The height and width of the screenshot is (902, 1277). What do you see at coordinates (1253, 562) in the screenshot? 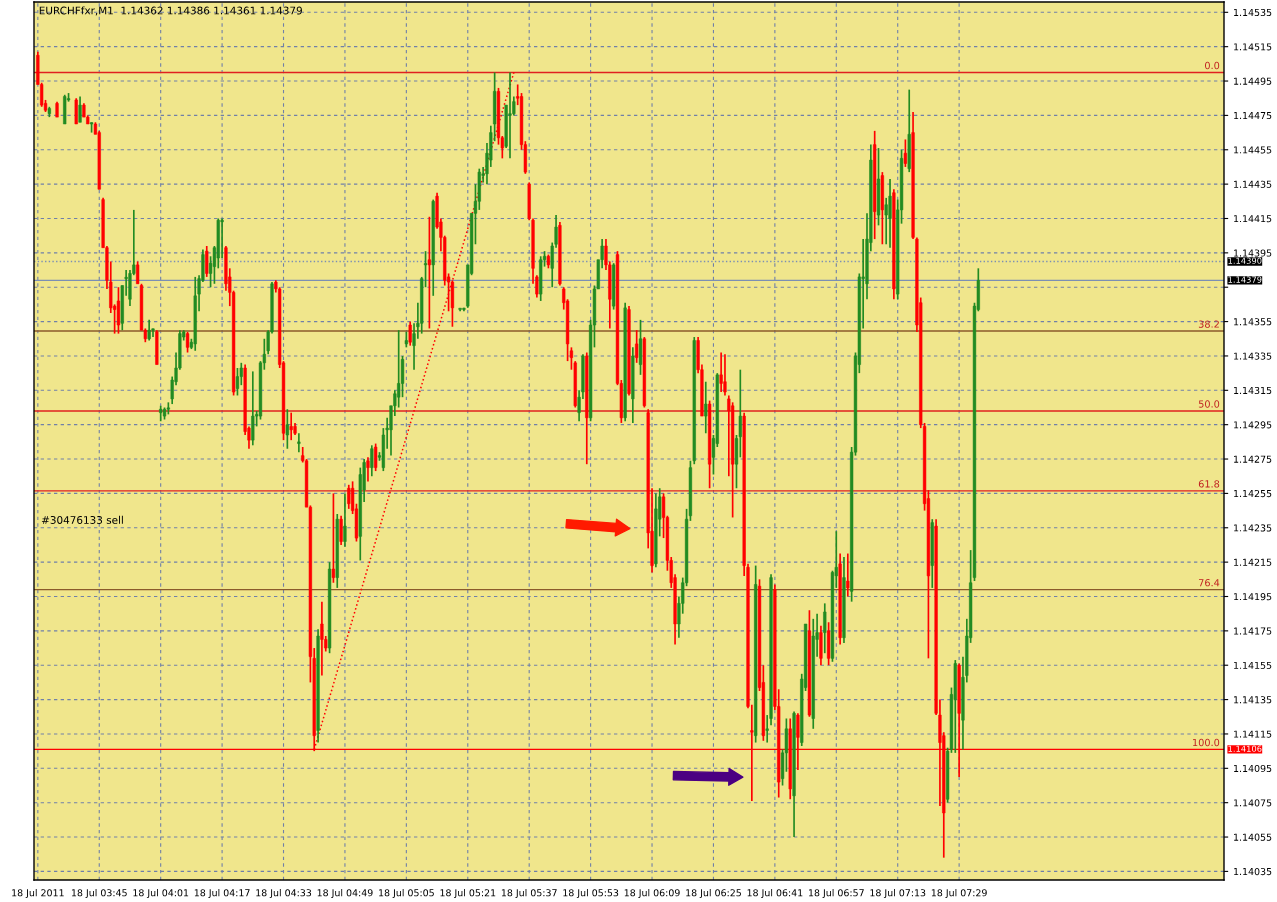
I see `y-tick-label: 1.14215` at bounding box center [1253, 562].